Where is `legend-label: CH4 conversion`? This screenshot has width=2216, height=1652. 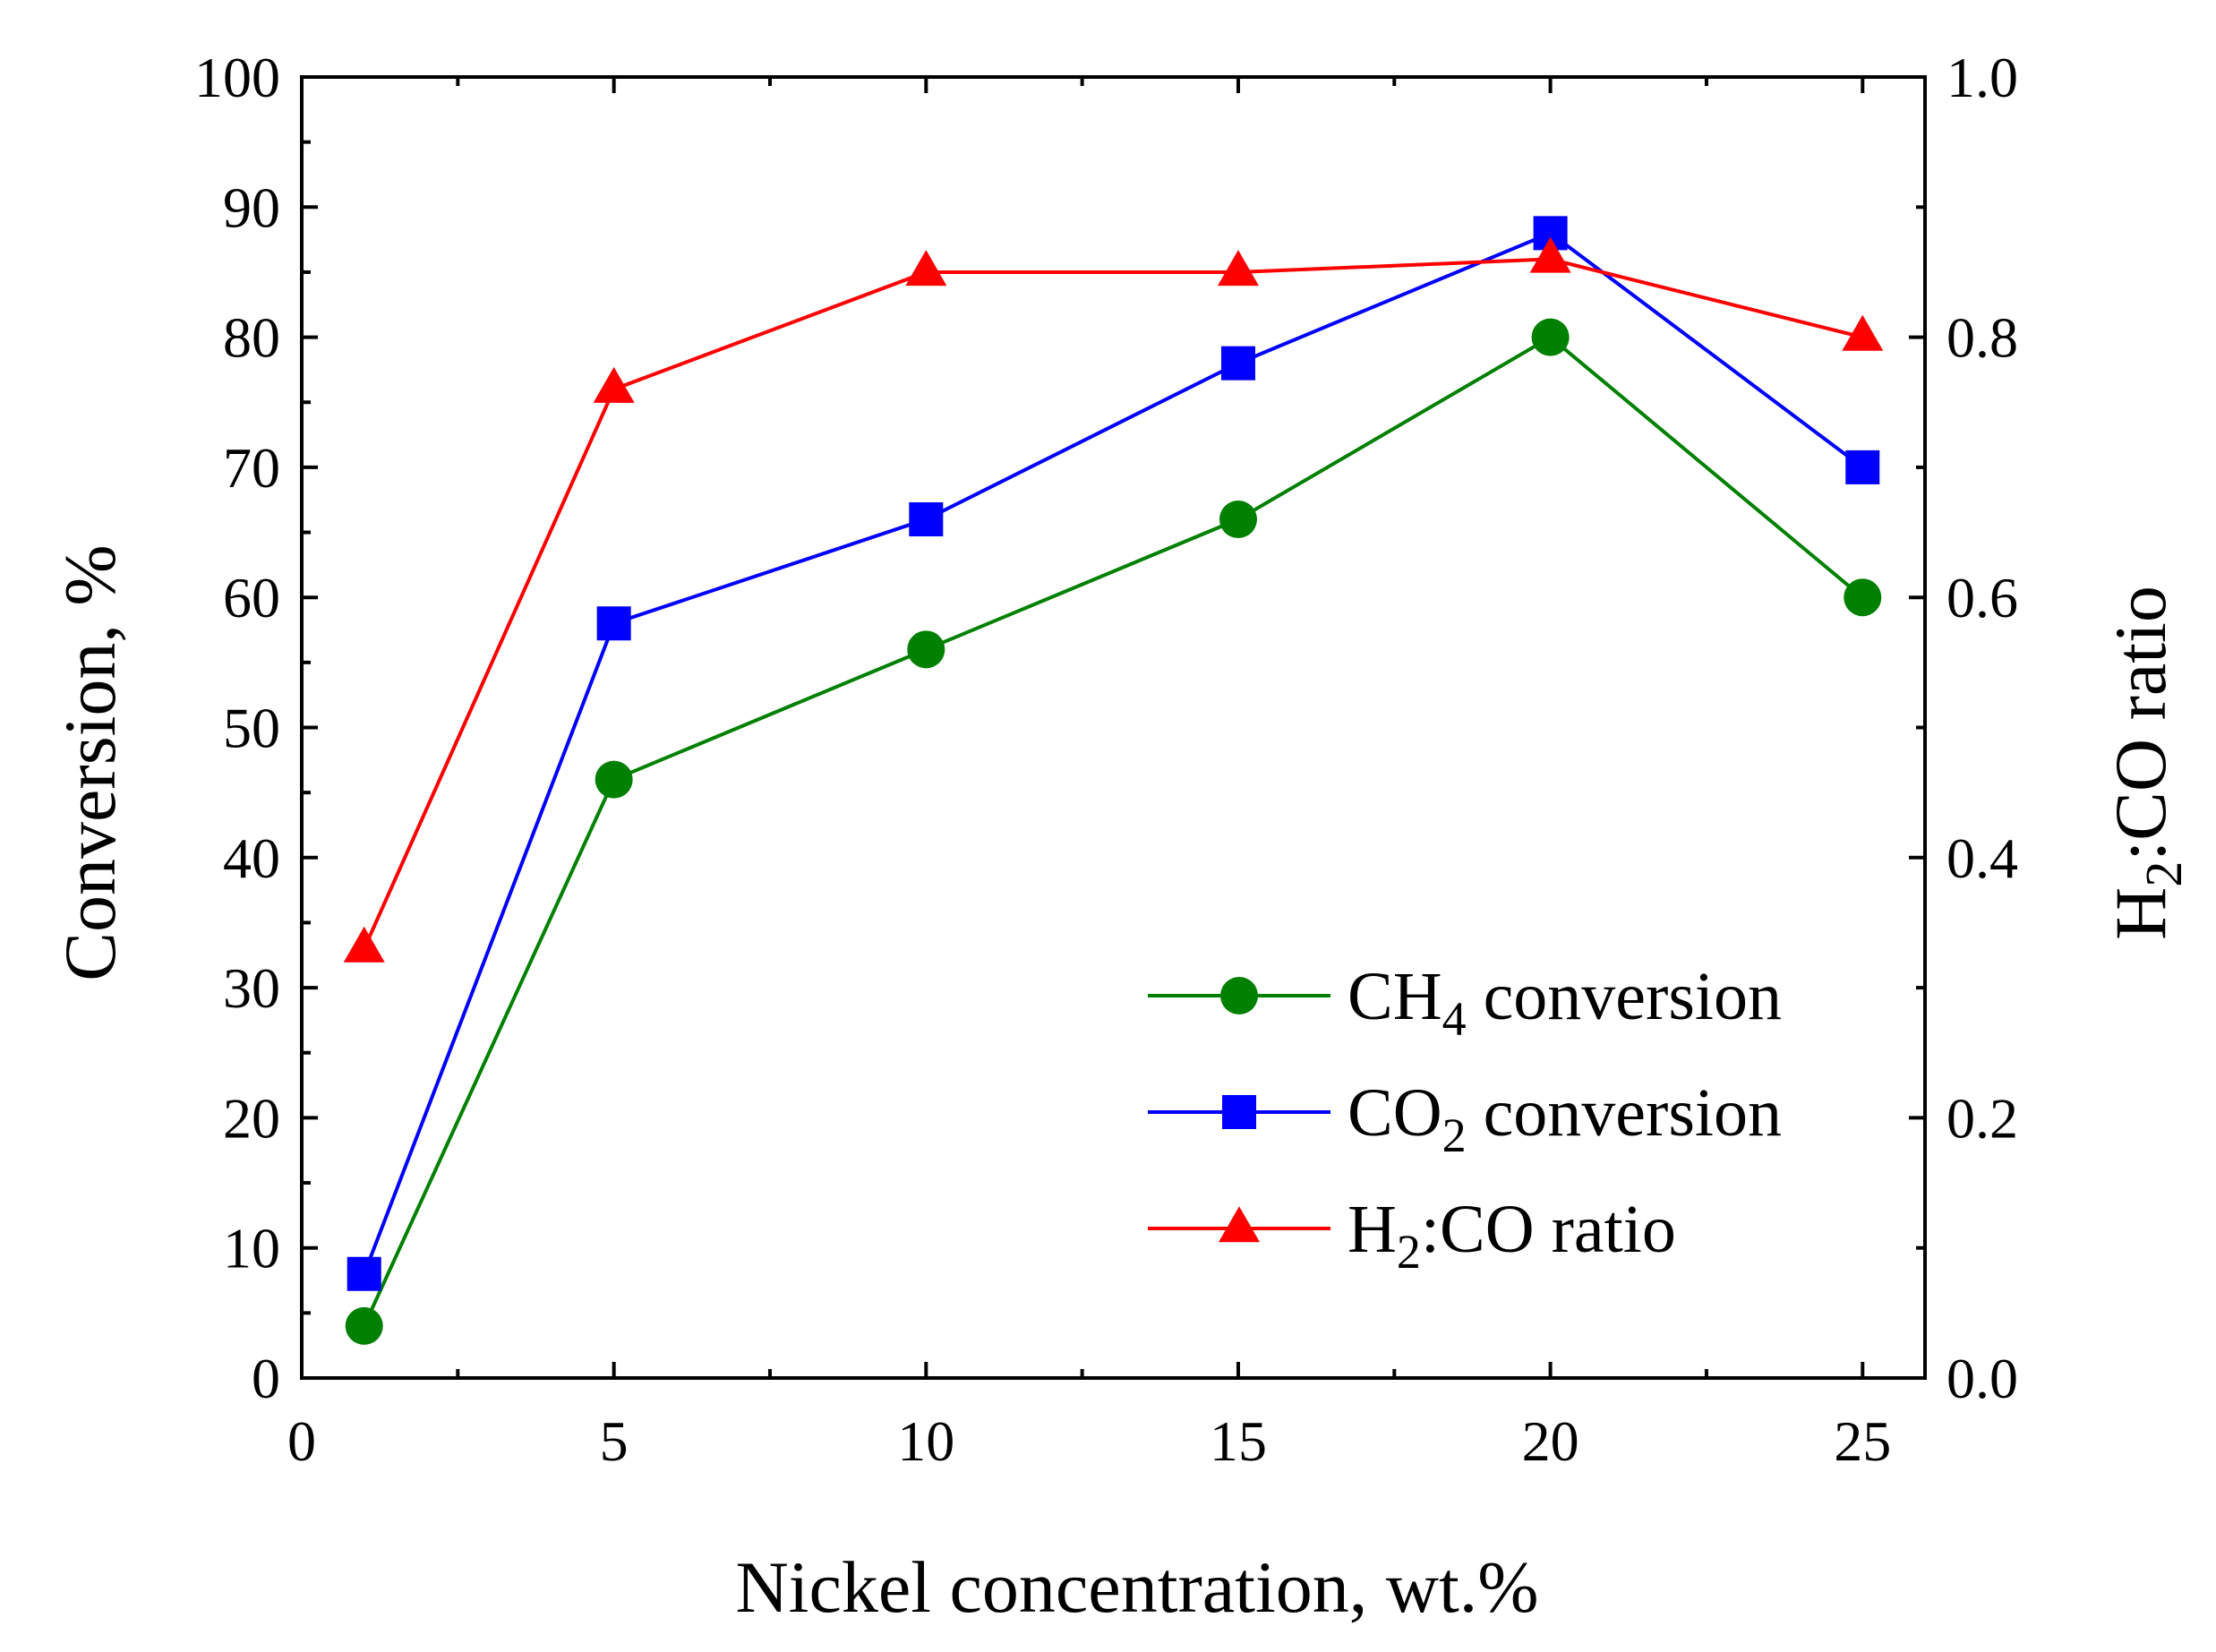
legend-label: CH4 conversion is located at coordinates (1565, 1002).